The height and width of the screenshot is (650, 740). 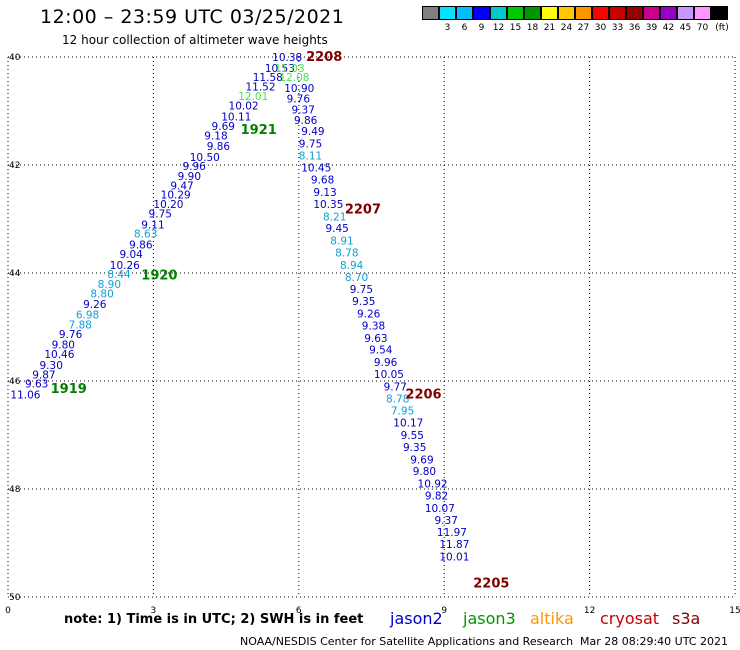 I want to click on wave-height-value: 8.91, so click(x=341, y=242).